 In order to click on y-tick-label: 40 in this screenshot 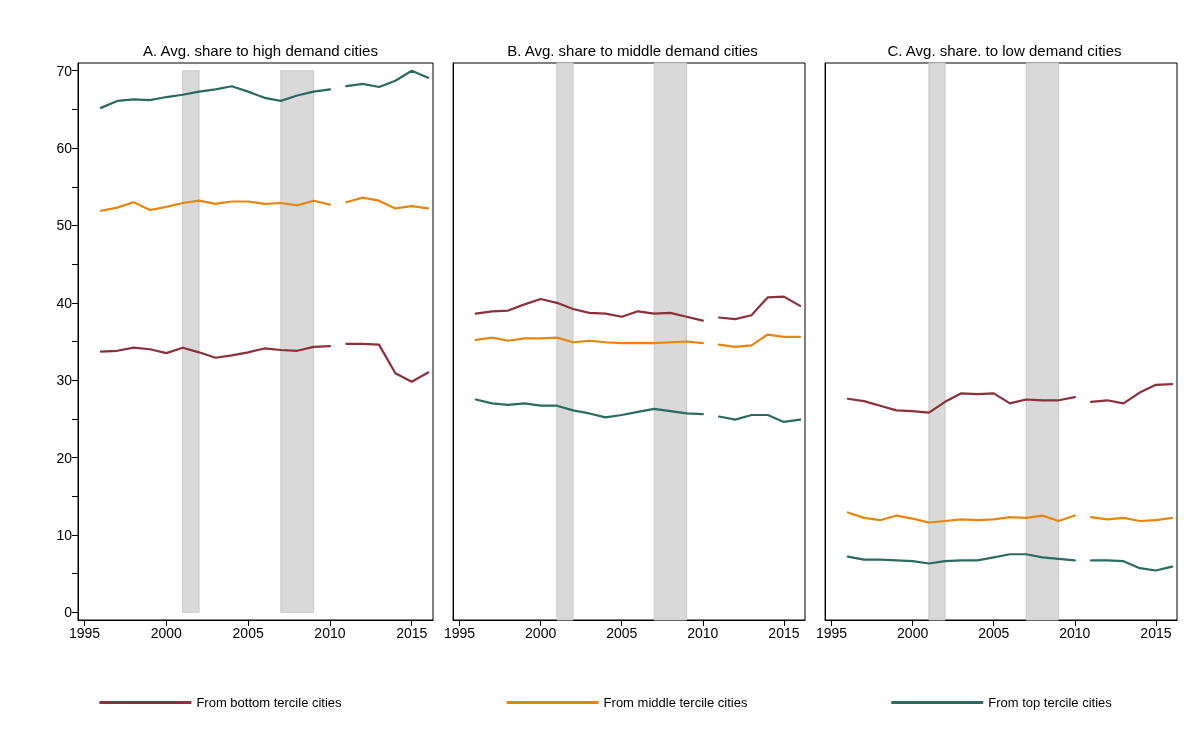, I will do `click(64, 302)`.